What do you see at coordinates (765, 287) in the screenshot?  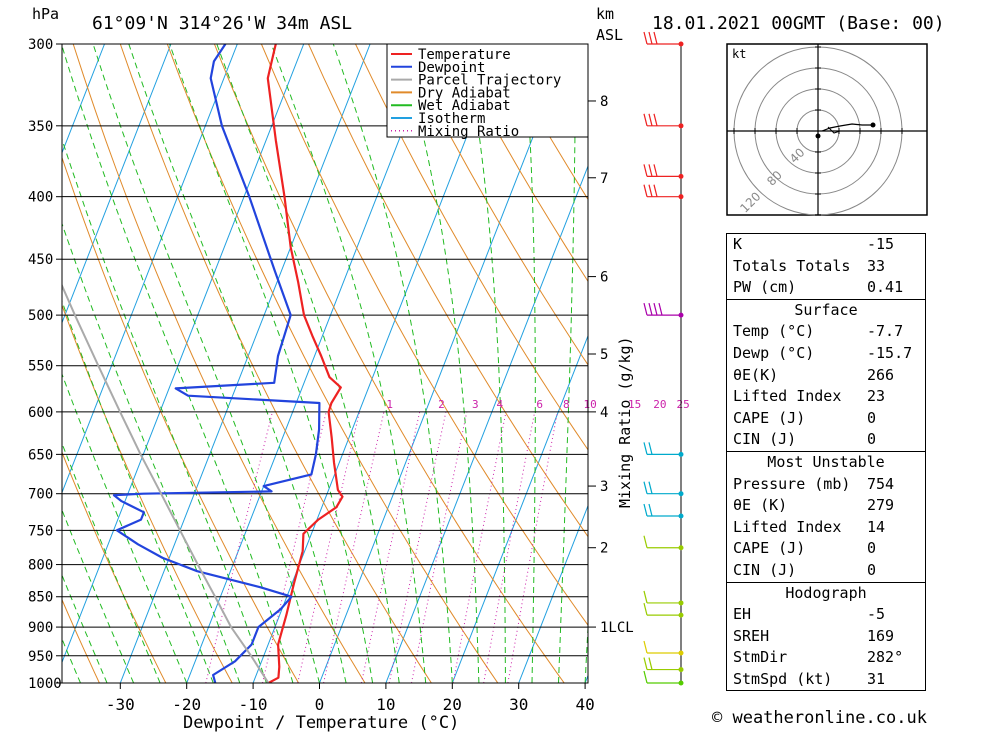 I see `pw-label: PW (cm)` at bounding box center [765, 287].